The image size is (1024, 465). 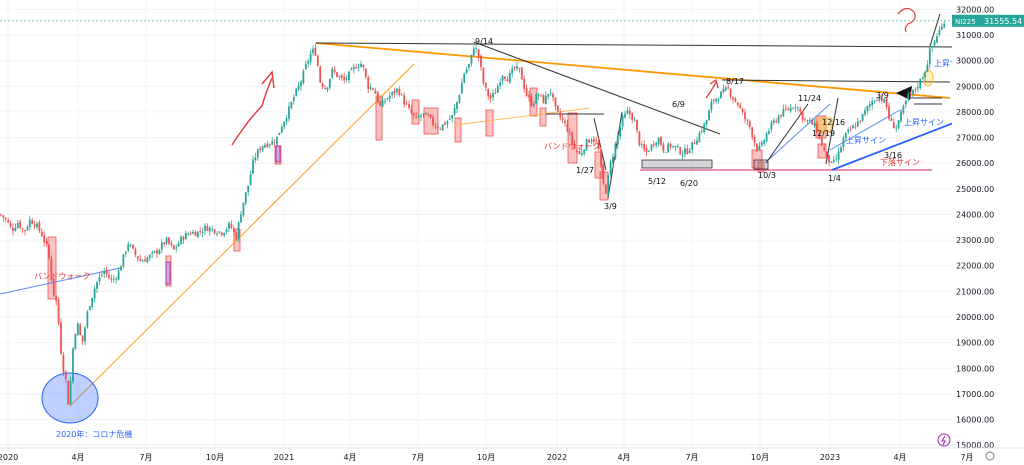 I want to click on price-axis-bg, so click(x=988, y=224).